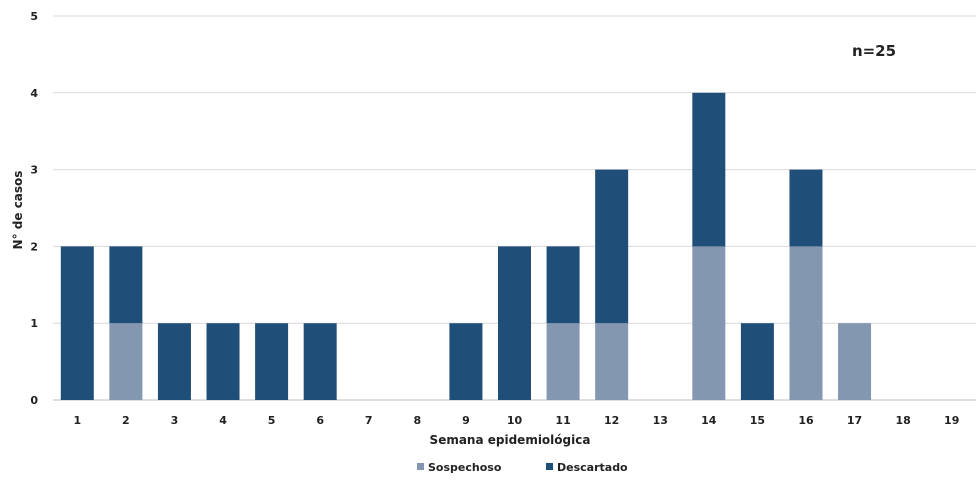 This screenshot has height=480, width=976. Describe the element at coordinates (522, 467) in the screenshot. I see `legend: Sospechoso Descartado` at that location.